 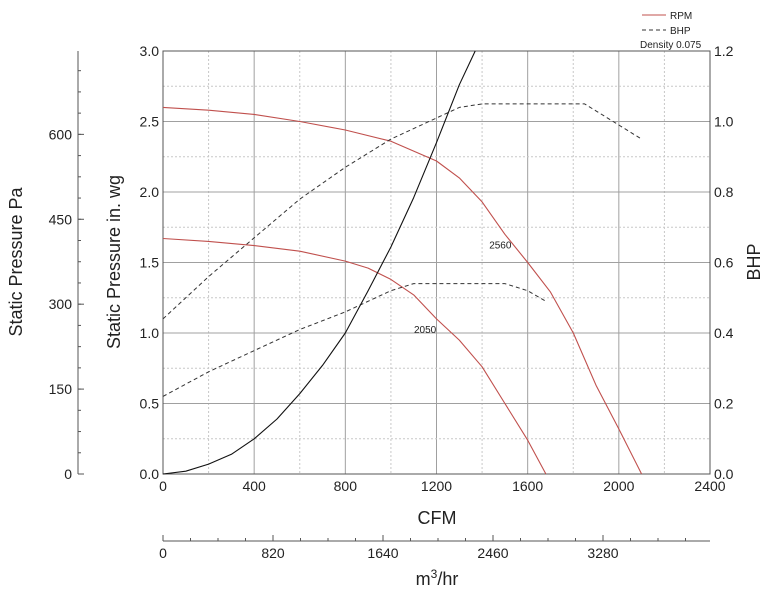 I want to click on y-metric-tick-label: 300, so click(x=61, y=304).